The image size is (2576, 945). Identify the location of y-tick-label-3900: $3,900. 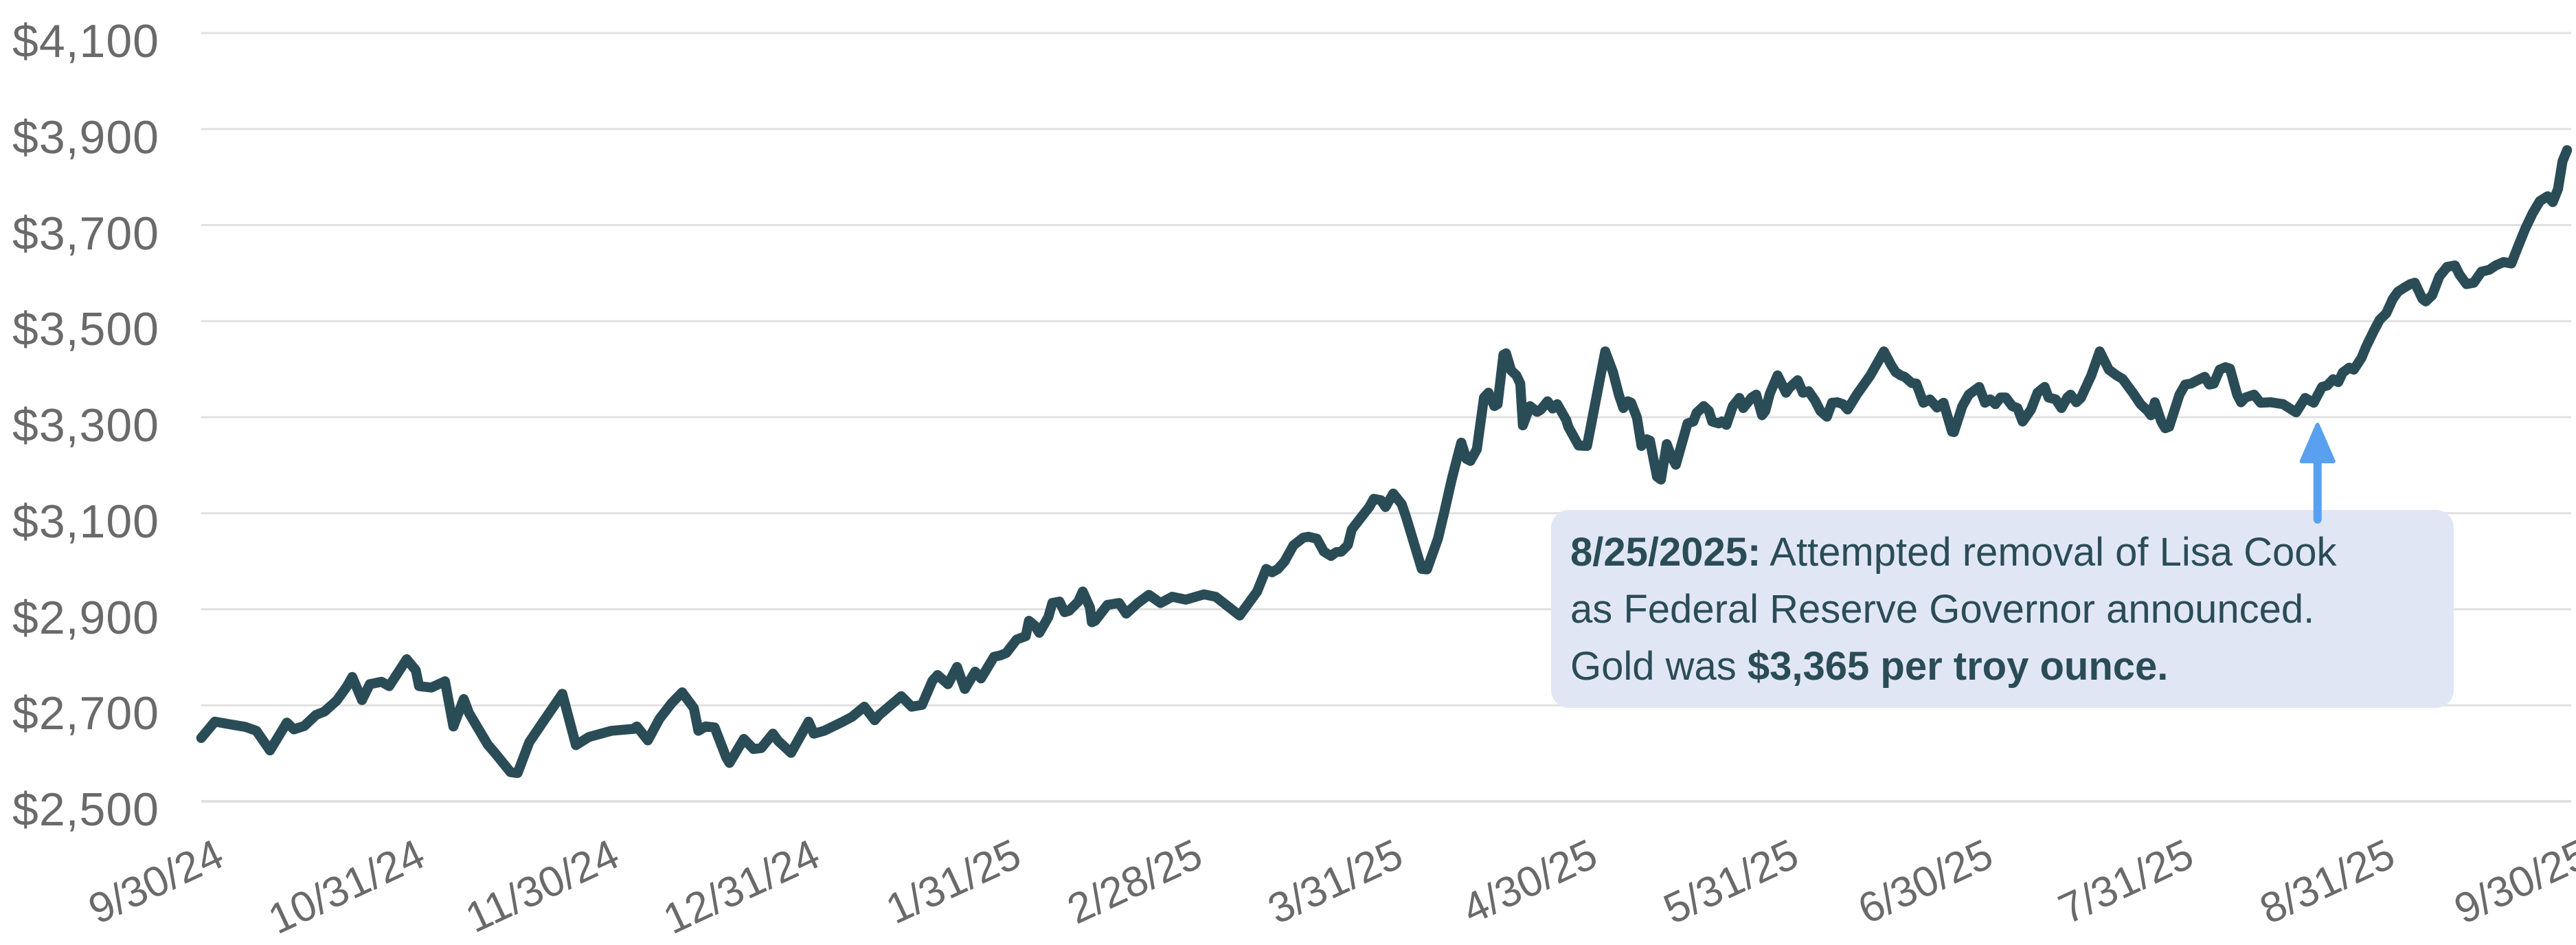
(85, 137).